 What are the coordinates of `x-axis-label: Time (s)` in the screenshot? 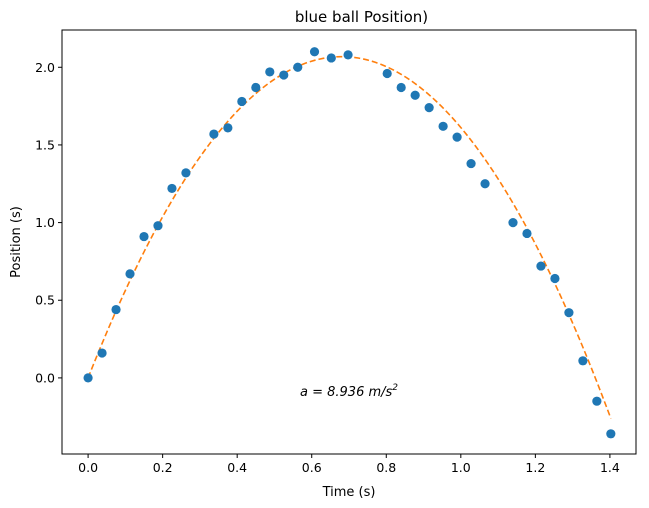 It's located at (349, 492).